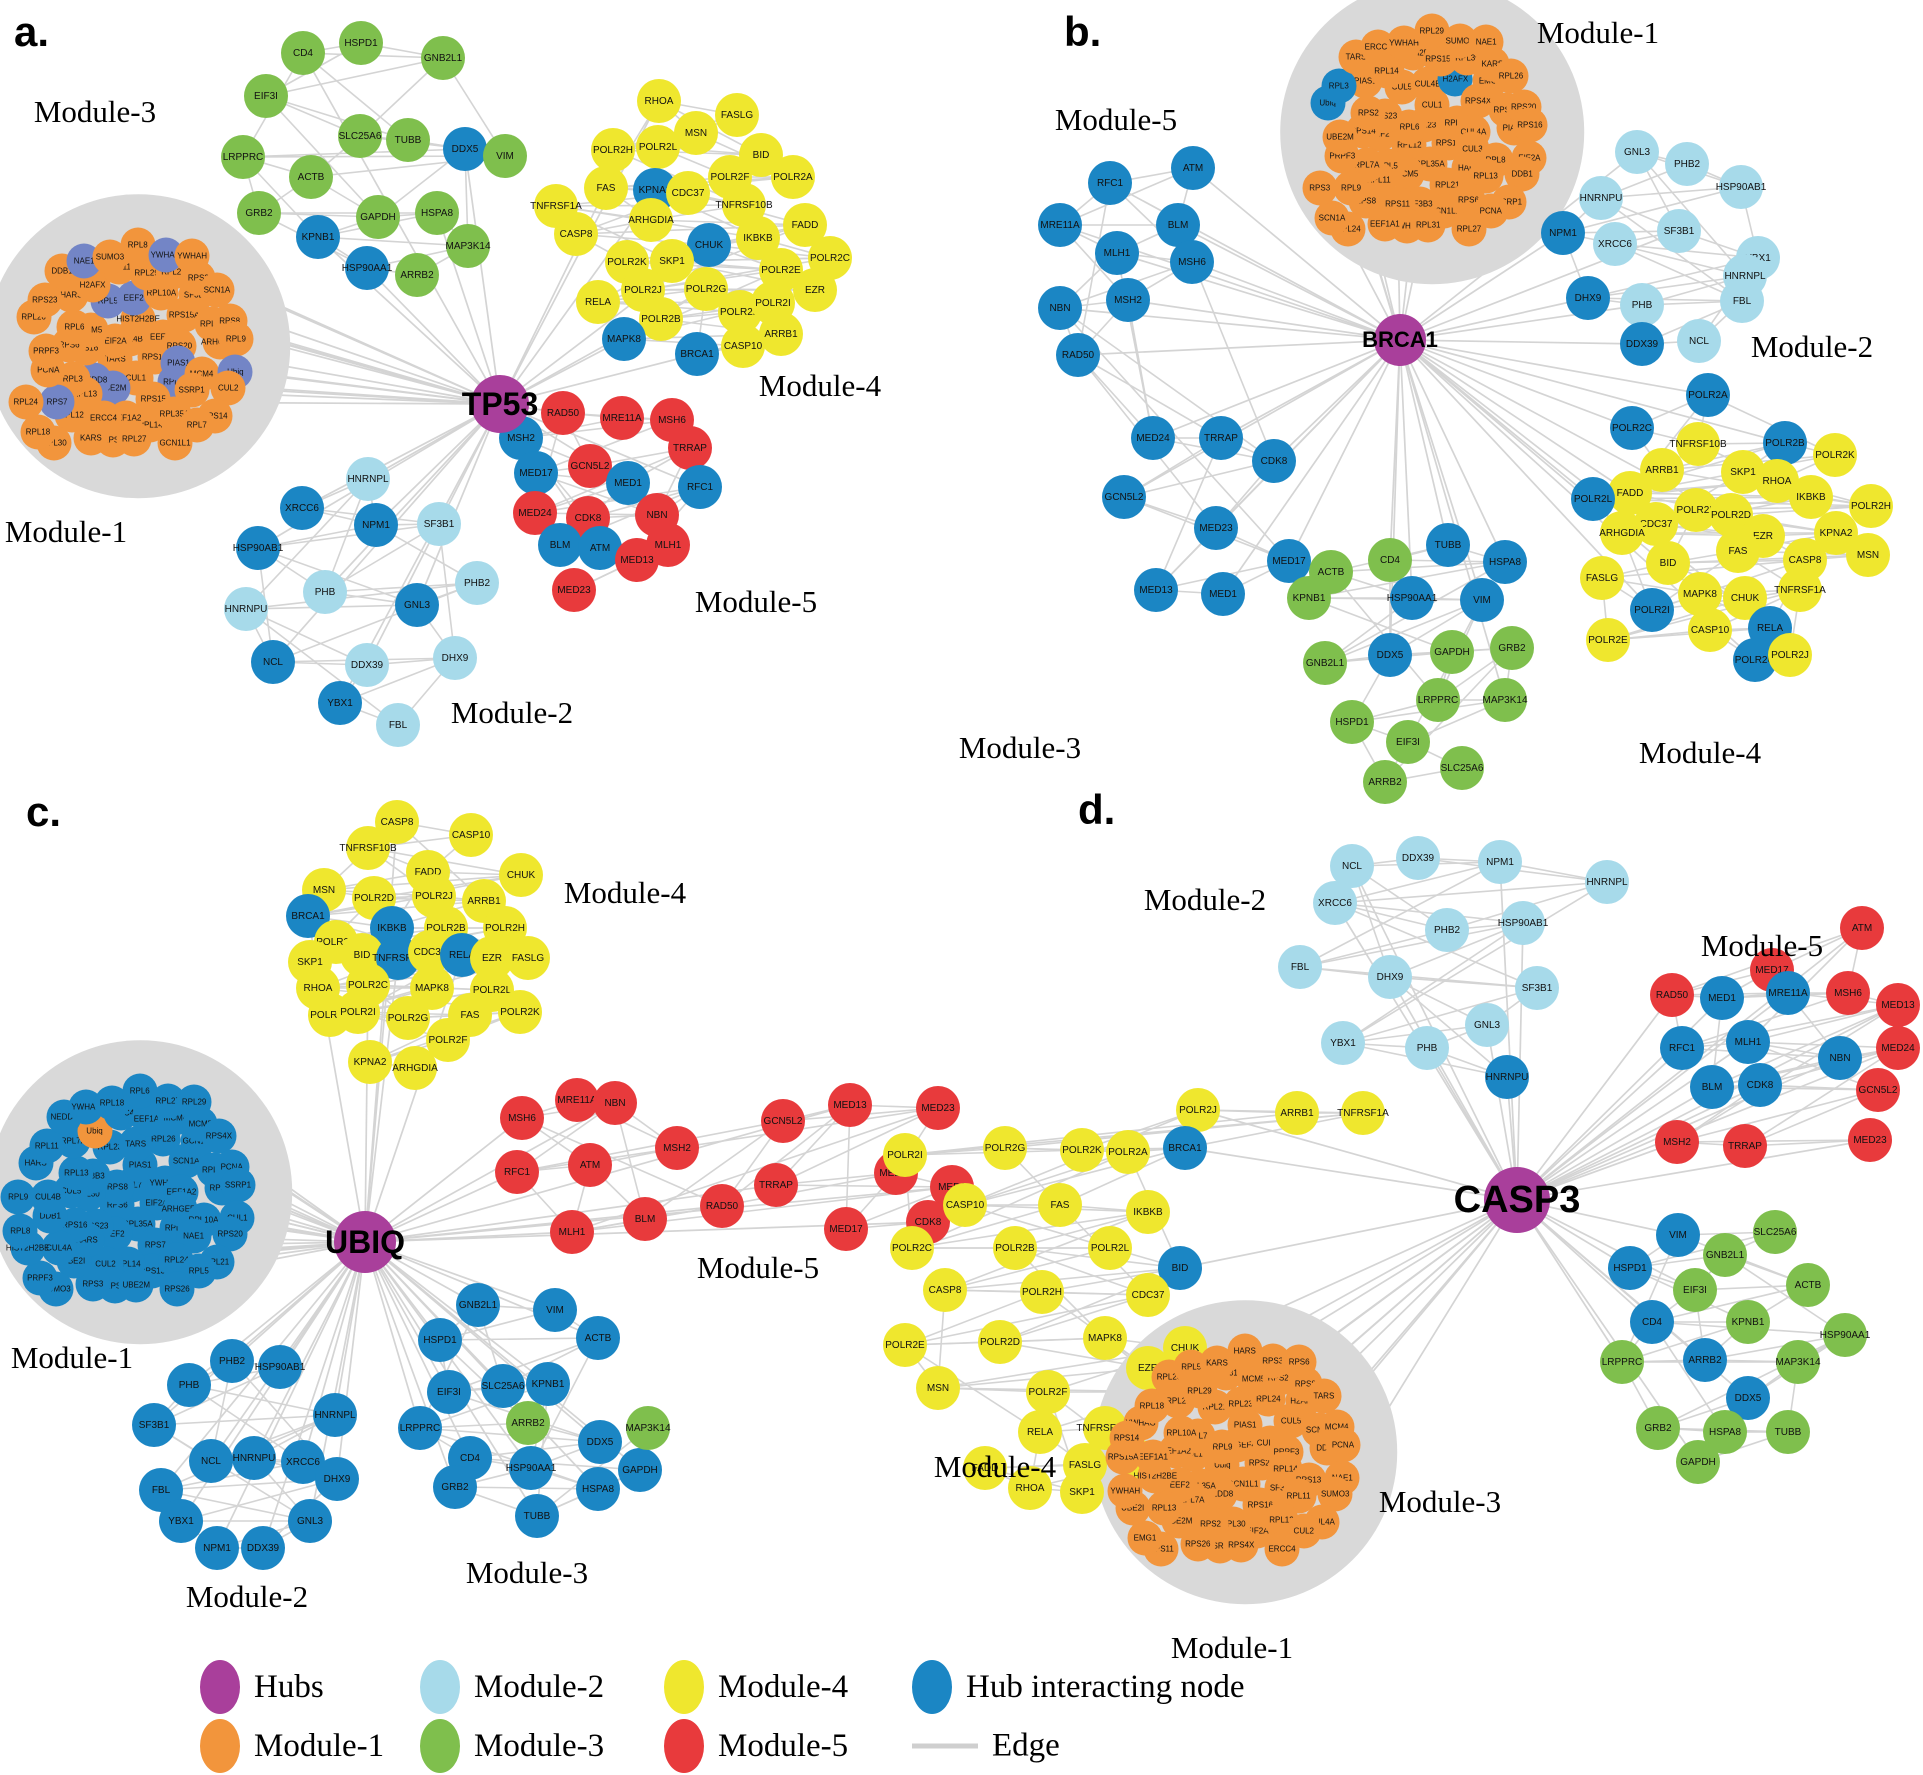 Image resolution: width=1923 pixels, height=1775 pixels. What do you see at coordinates (1848, 993) in the screenshot?
I see `node-msh6: MSH6` at bounding box center [1848, 993].